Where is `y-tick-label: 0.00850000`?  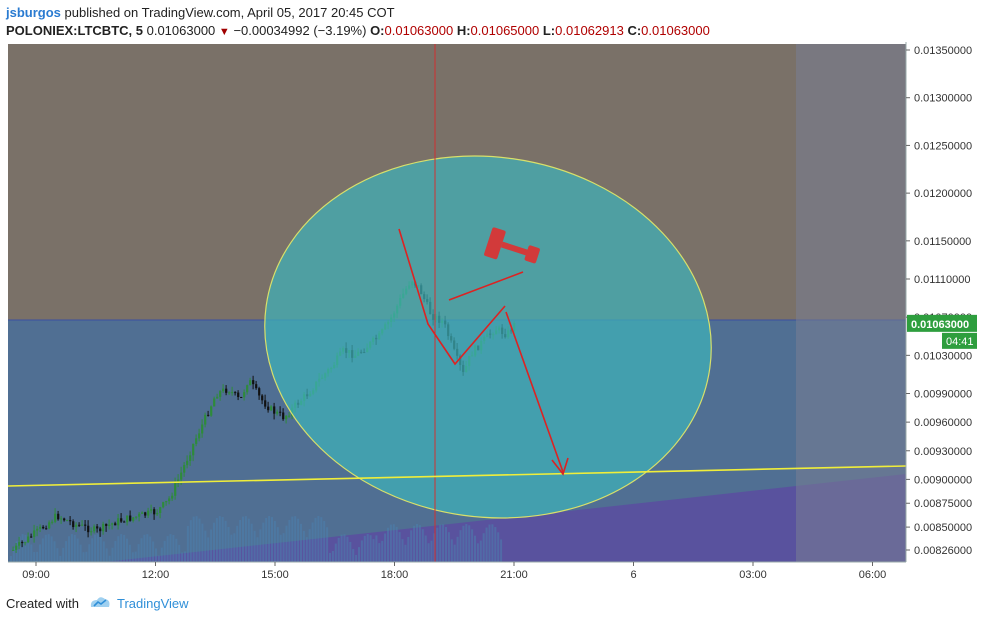 y-tick-label: 0.00850000 is located at coordinates (943, 528).